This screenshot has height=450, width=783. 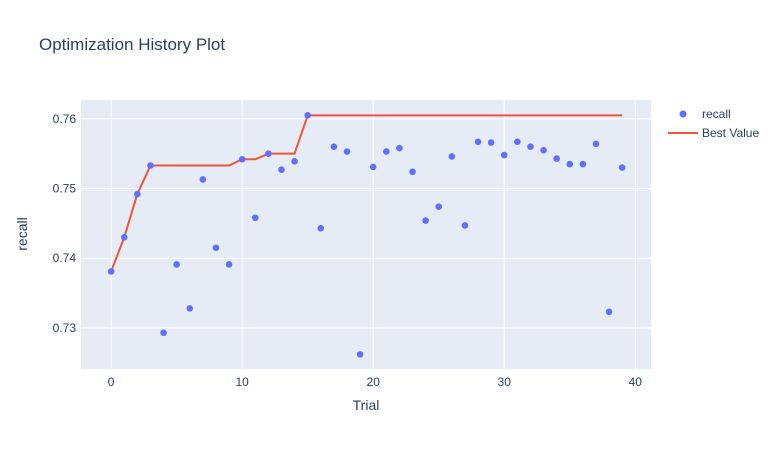 I want to click on x-axis-ticks: 0 10 20 30 40, so click(x=375, y=382).